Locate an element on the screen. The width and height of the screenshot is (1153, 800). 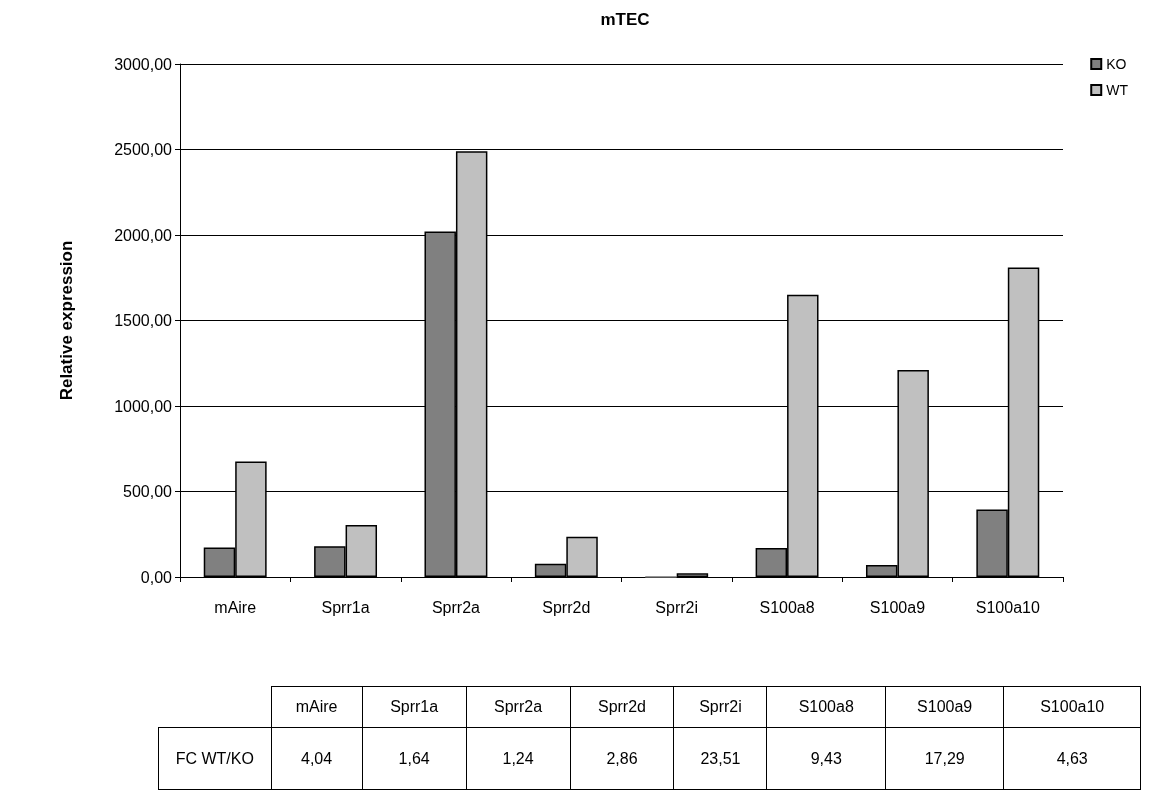
legend-label: WT is located at coordinates (1117, 90).